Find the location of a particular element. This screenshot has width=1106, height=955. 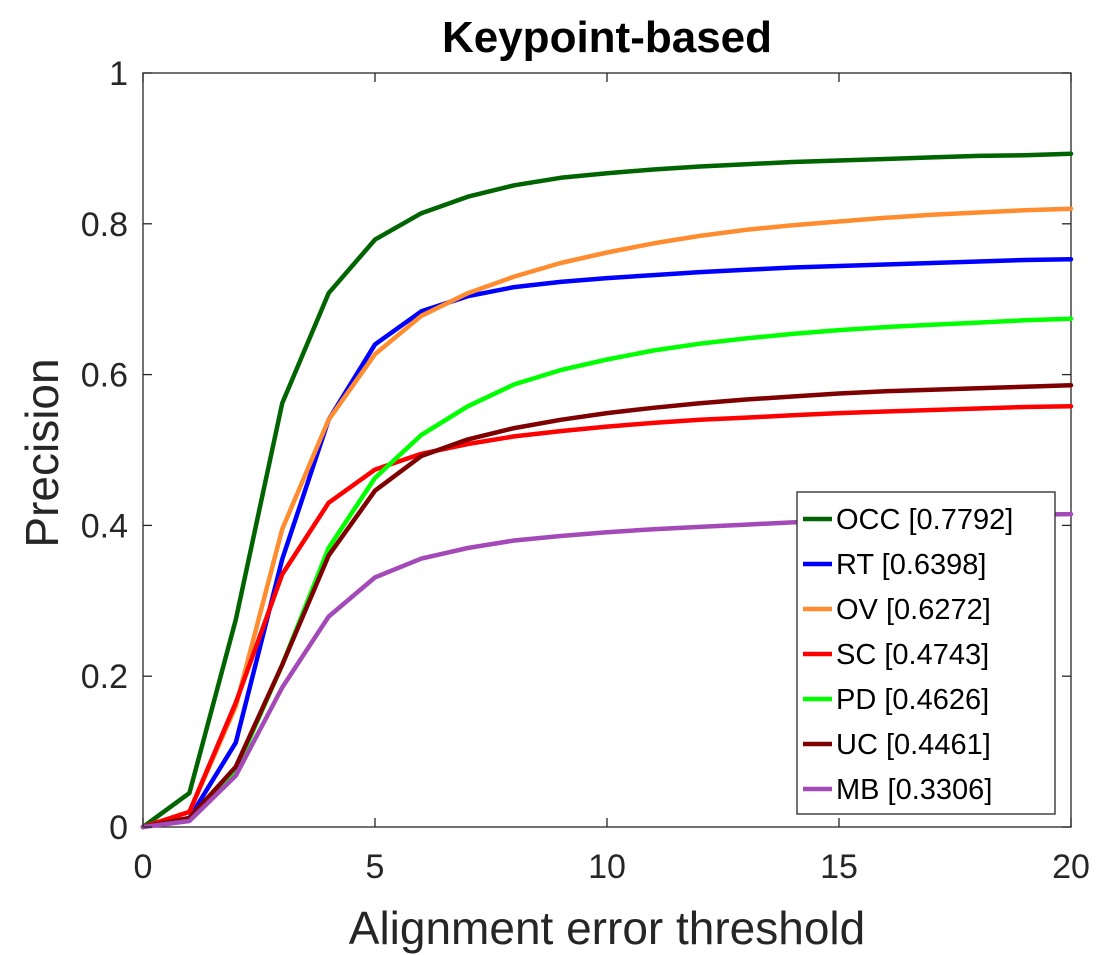

y-tick-label: 0.8 is located at coordinates (104, 225).